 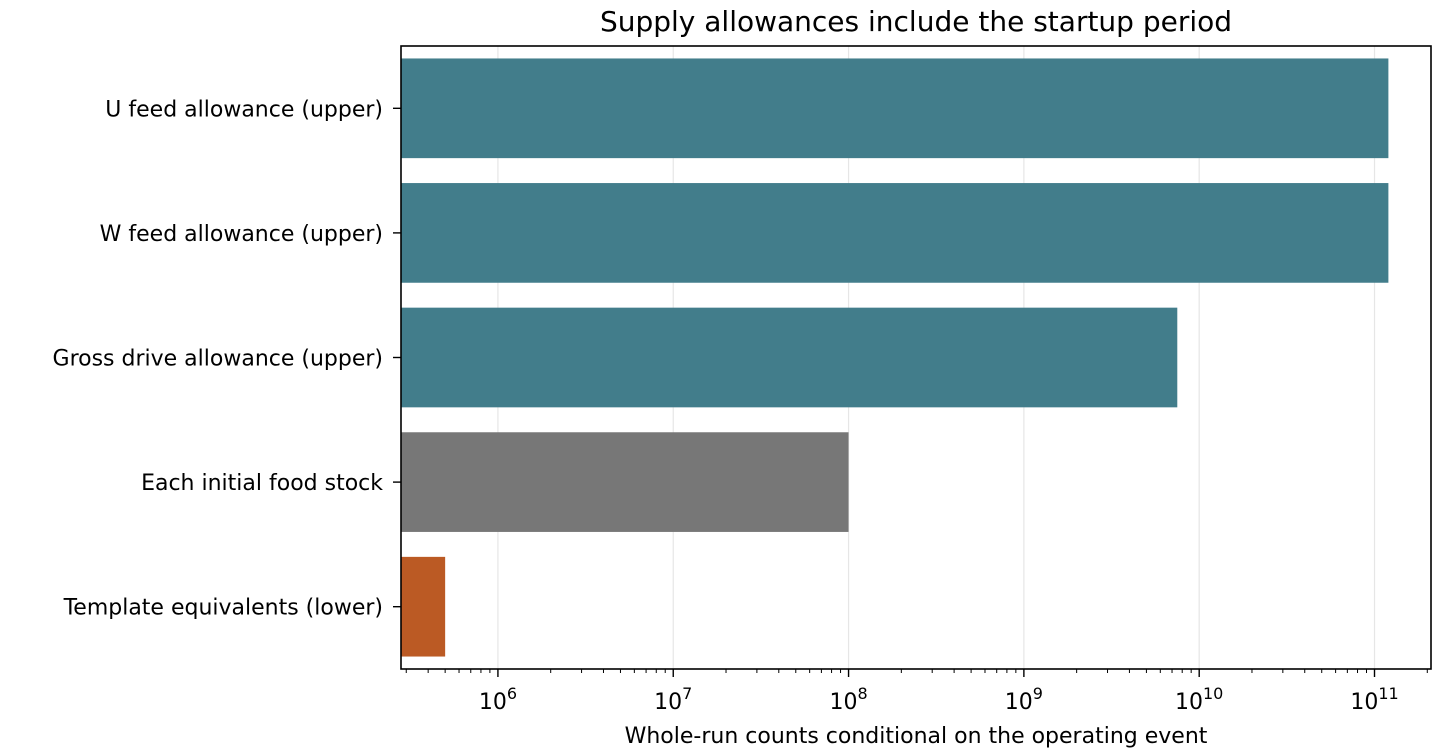 What do you see at coordinates (673, 699) in the screenshot?
I see `x-tick-label: 10⁷` at bounding box center [673, 699].